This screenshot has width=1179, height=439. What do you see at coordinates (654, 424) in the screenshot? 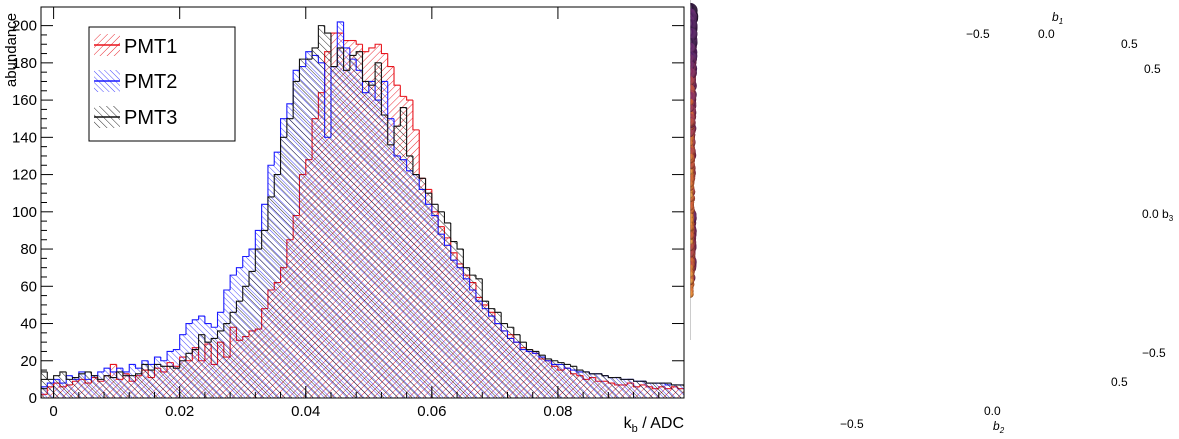
I see `x-axis-label: kb / ADC` at bounding box center [654, 424].